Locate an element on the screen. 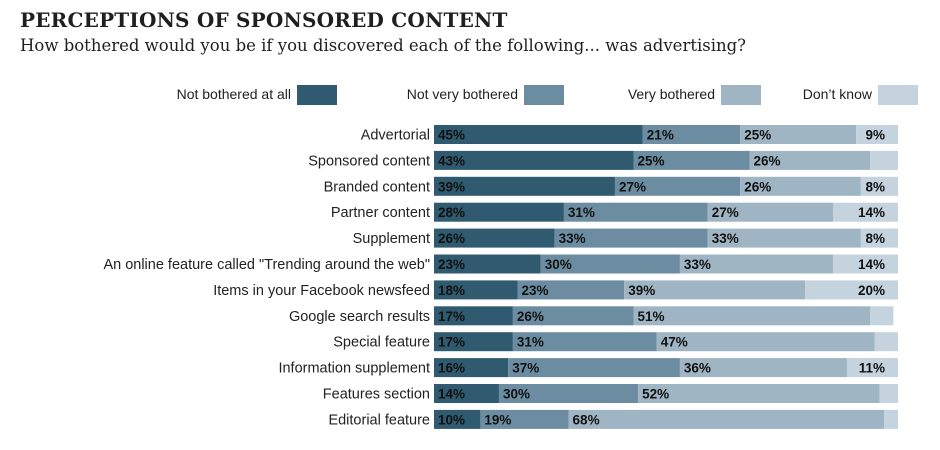  bar-row: Sponsored content 43% 25% 26% is located at coordinates (603, 160).